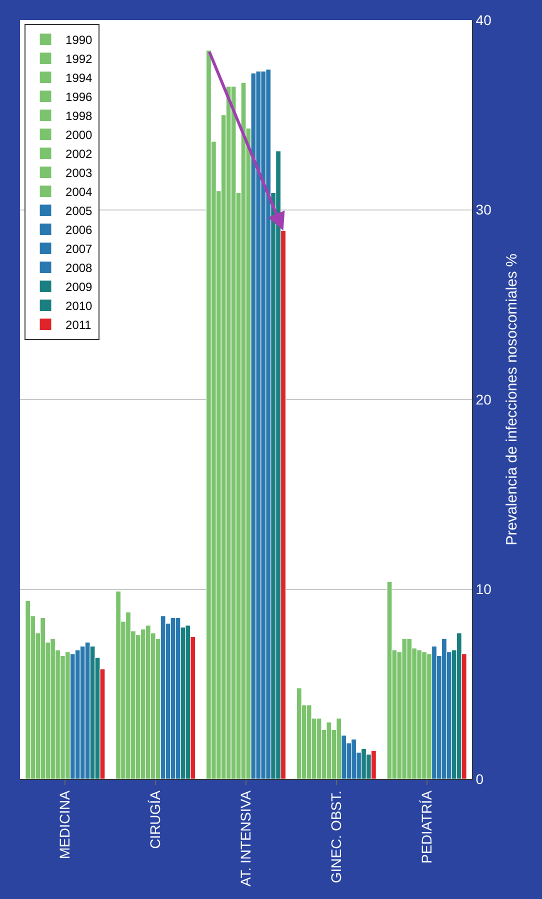 The height and width of the screenshot is (899, 542). Describe the element at coordinates (79, 287) in the screenshot. I see `legend-label: 2009` at that location.